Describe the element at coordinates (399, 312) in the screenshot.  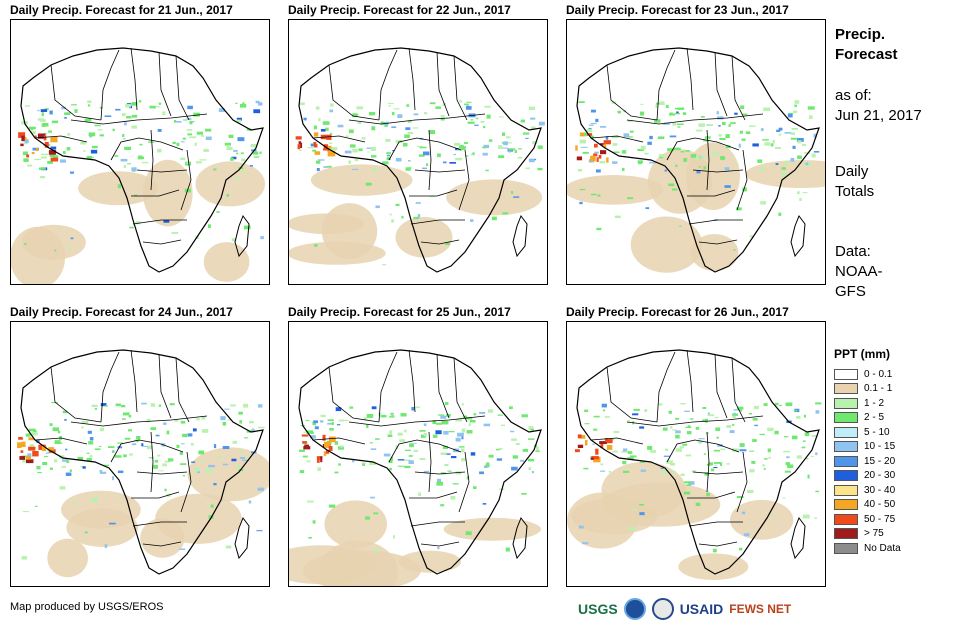
I see `panel-title: Daily Precip. Forecast for 25 Jun., 2017` at that location.